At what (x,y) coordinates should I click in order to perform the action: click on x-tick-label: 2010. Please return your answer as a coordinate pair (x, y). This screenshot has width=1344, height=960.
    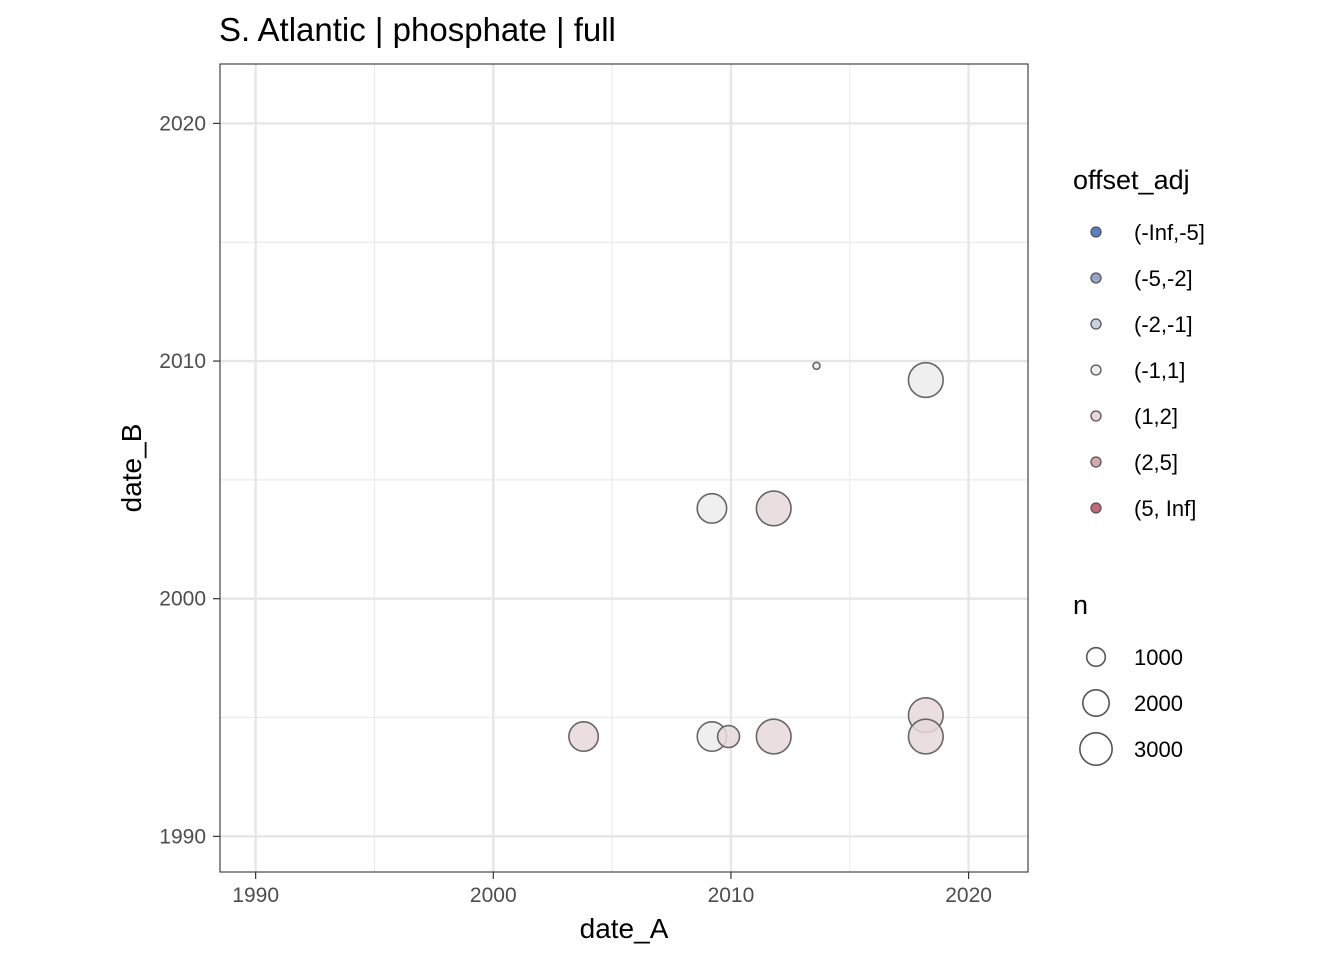
    Looking at the image, I should click on (731, 895).